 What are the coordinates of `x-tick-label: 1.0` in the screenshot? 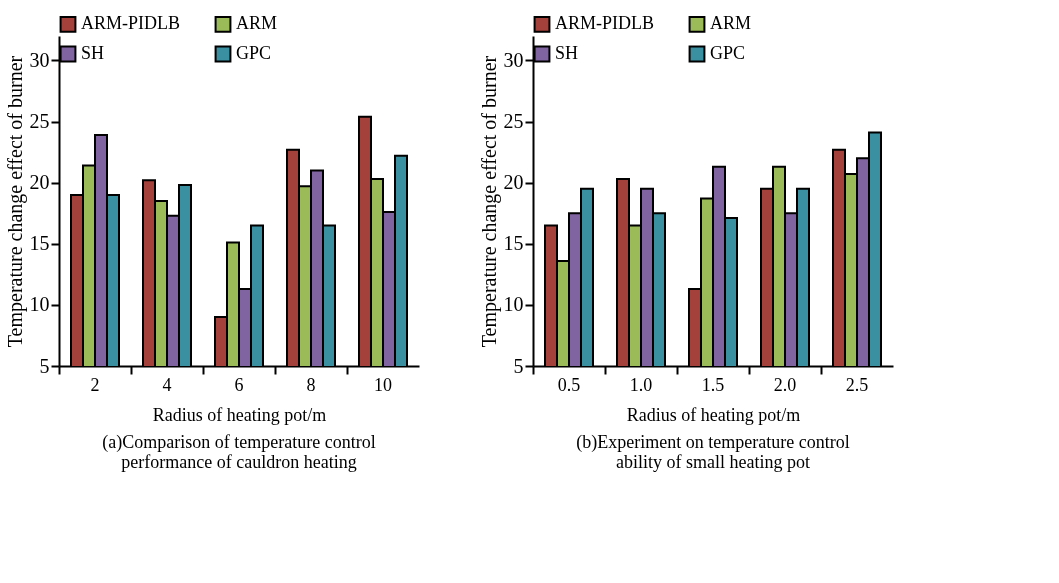 It's located at (641, 384).